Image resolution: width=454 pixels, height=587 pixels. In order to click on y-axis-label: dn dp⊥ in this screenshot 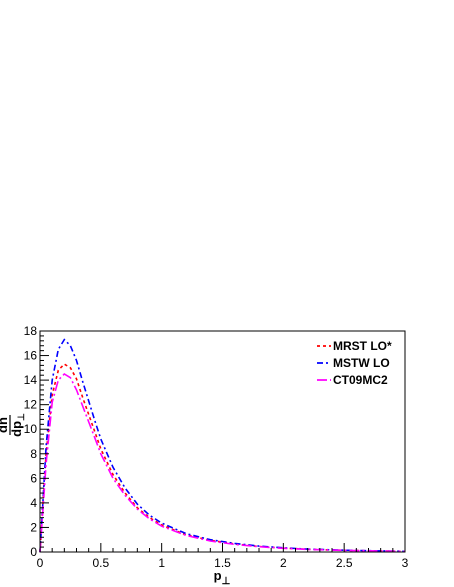, I will do `click(13, 425)`.